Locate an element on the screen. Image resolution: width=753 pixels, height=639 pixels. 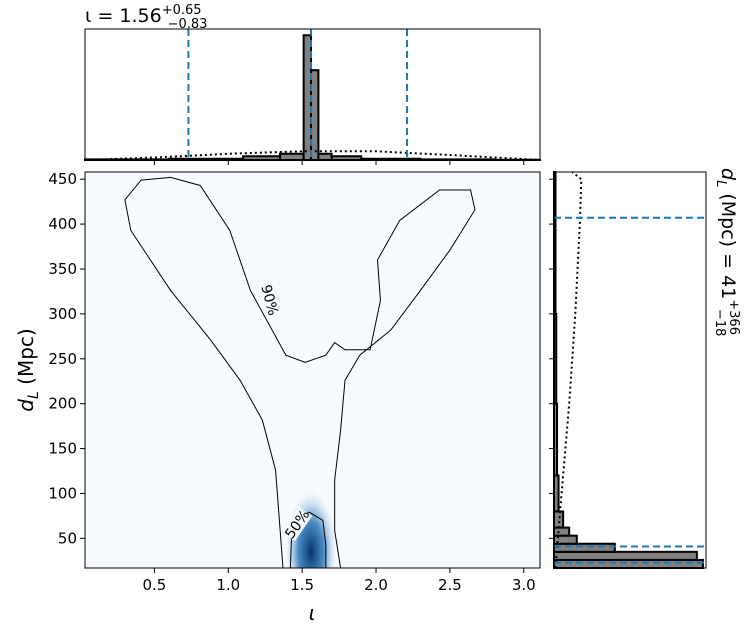
x-label: ι is located at coordinates (312, 613).